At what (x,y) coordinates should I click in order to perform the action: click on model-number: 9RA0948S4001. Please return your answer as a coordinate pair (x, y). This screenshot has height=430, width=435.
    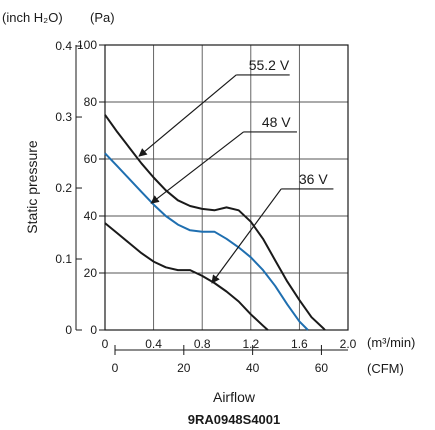
    Looking at the image, I should click on (234, 419).